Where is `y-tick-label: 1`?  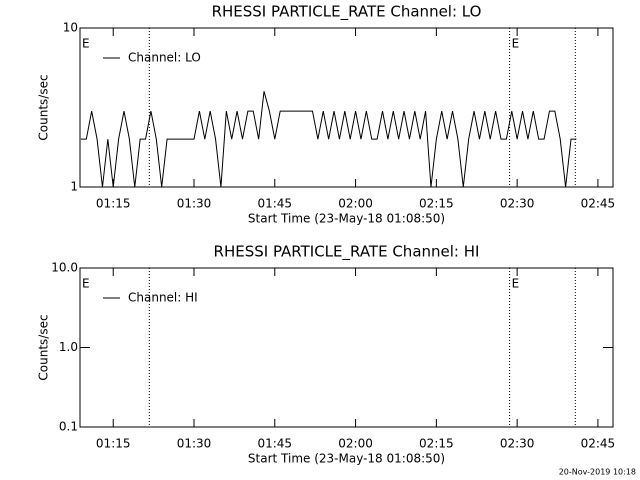 y-tick-label: 1 is located at coordinates (74, 187).